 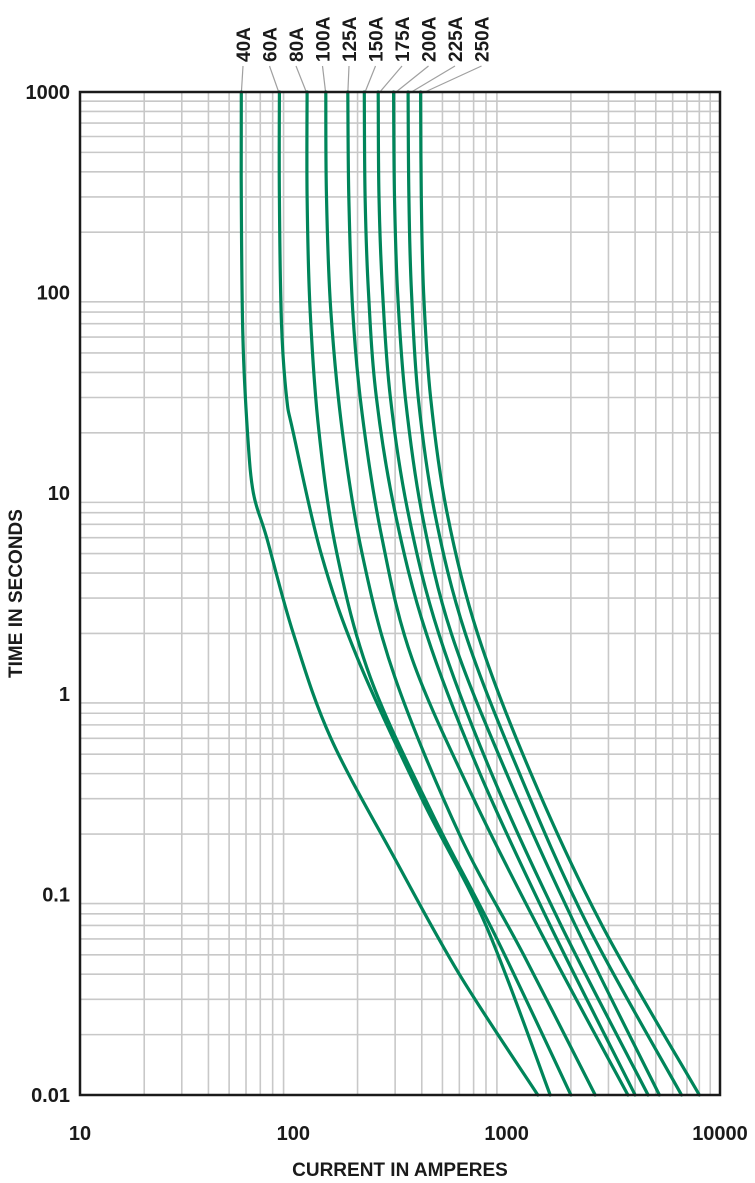 What do you see at coordinates (50, 1096) in the screenshot?
I see `y-tick-label: 0.01` at bounding box center [50, 1096].